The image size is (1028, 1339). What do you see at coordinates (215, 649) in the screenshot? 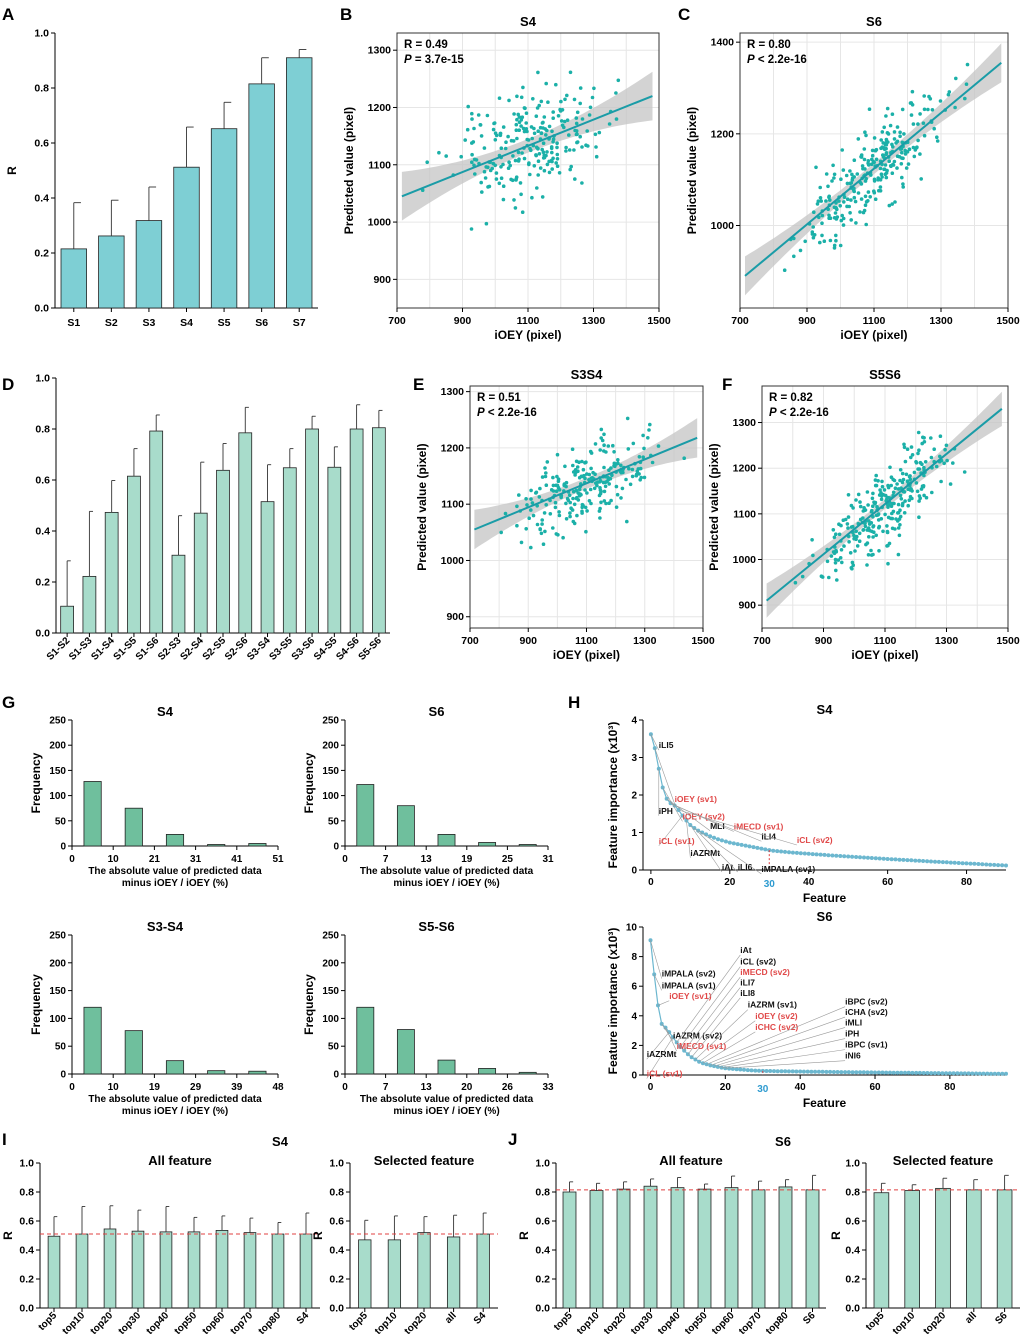
I see `x-tick-label: S2-S5` at bounding box center [215, 649].